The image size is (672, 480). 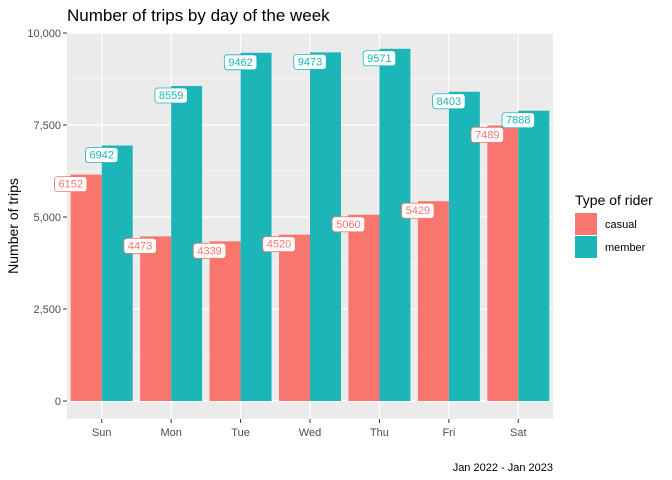 I want to click on data-label-casual: 5429, so click(x=418, y=210).